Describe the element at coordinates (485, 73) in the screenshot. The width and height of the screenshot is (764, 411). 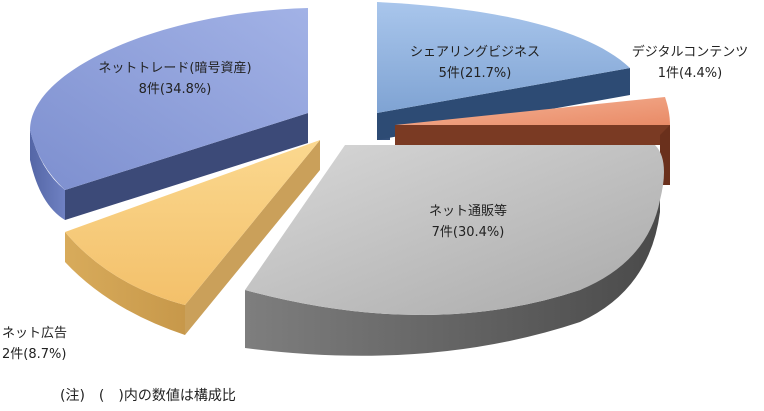
I see `label-sharing-business-percent: (21.7%)` at that location.